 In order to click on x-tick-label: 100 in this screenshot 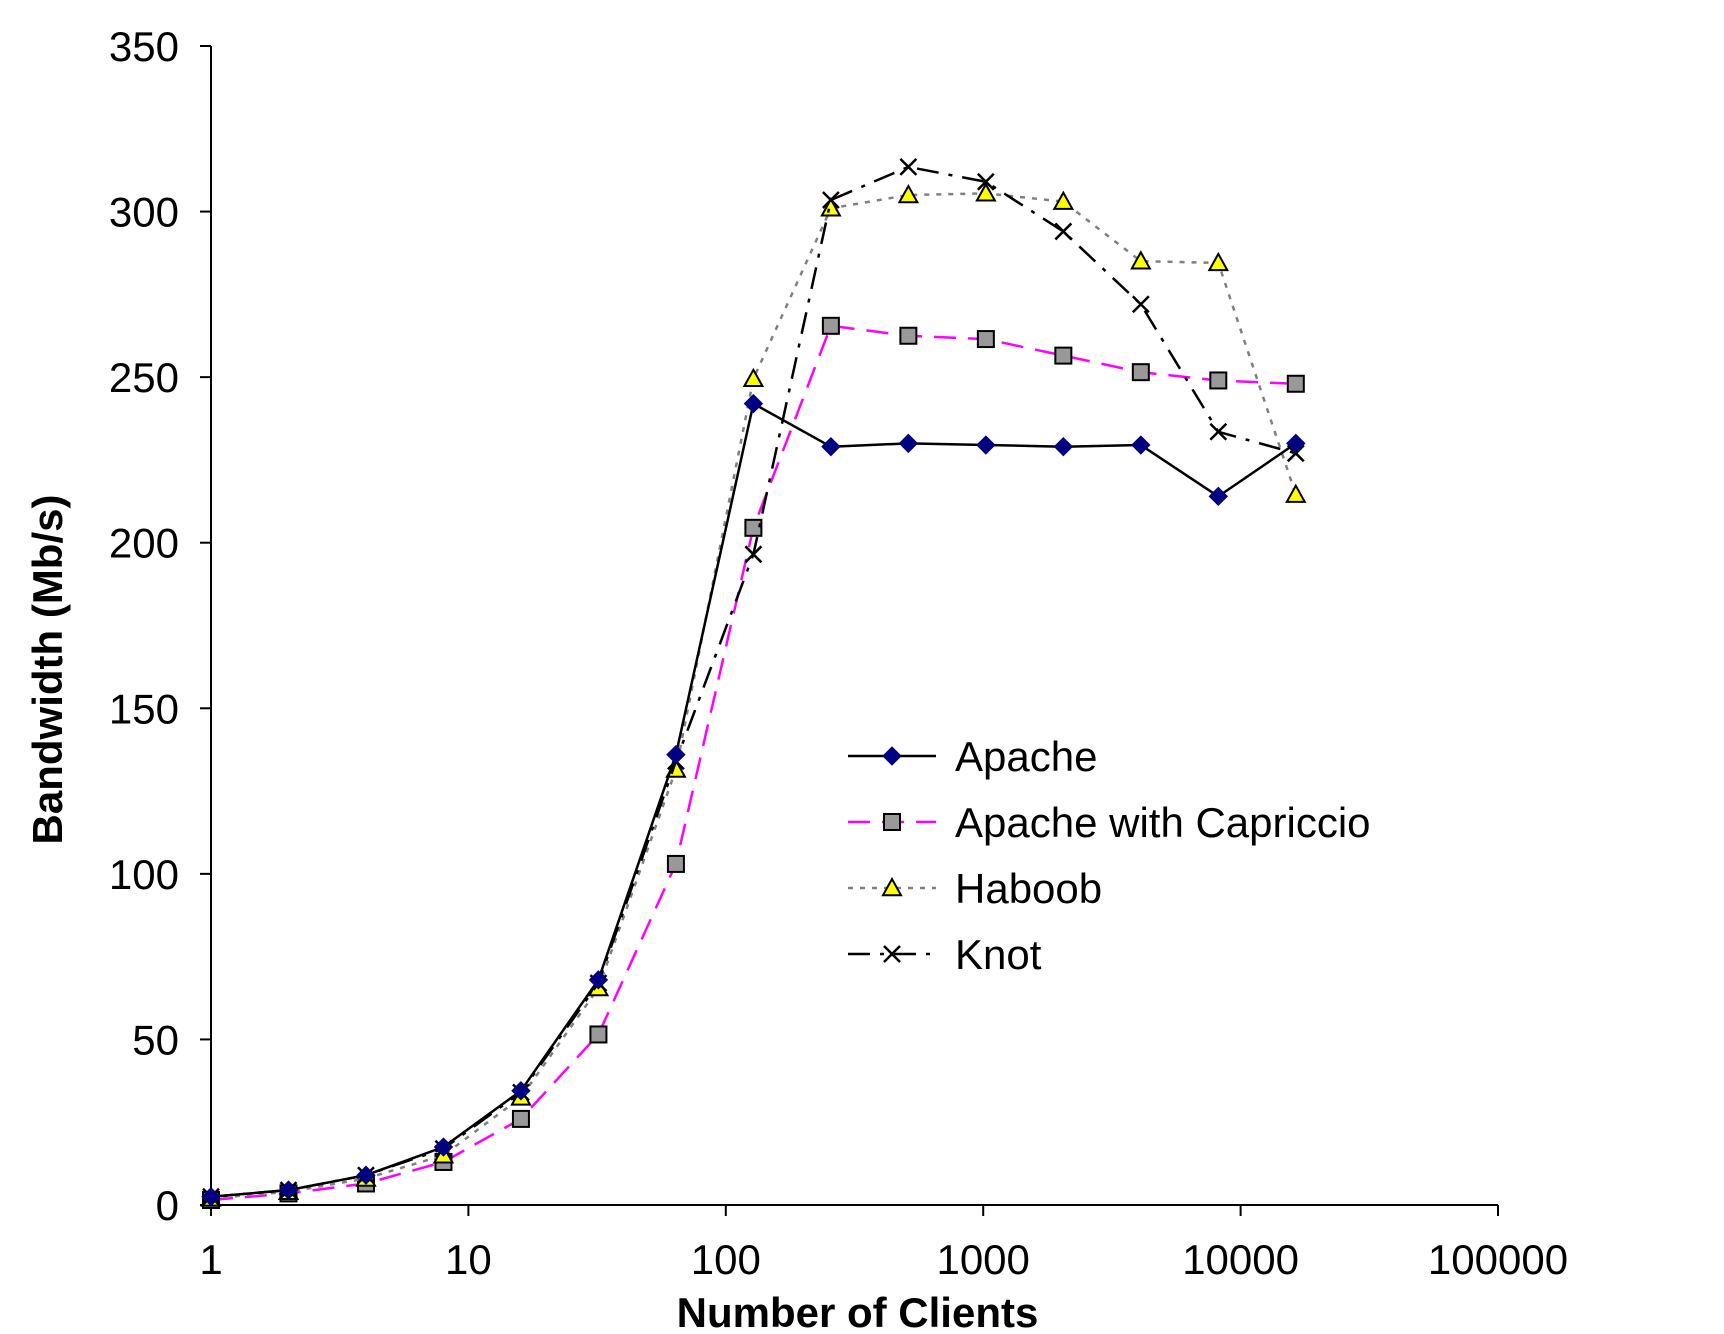, I will do `click(726, 1259)`.